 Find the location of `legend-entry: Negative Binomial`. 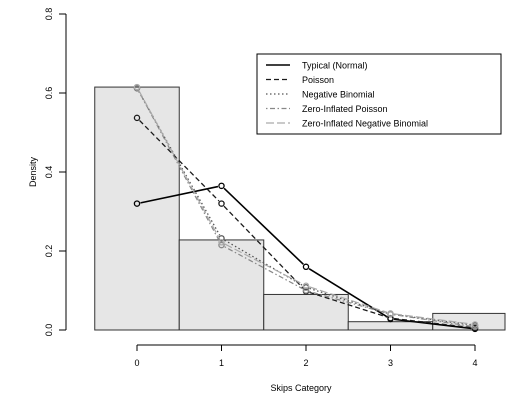

legend-entry: Negative Binomial is located at coordinates (338, 95).